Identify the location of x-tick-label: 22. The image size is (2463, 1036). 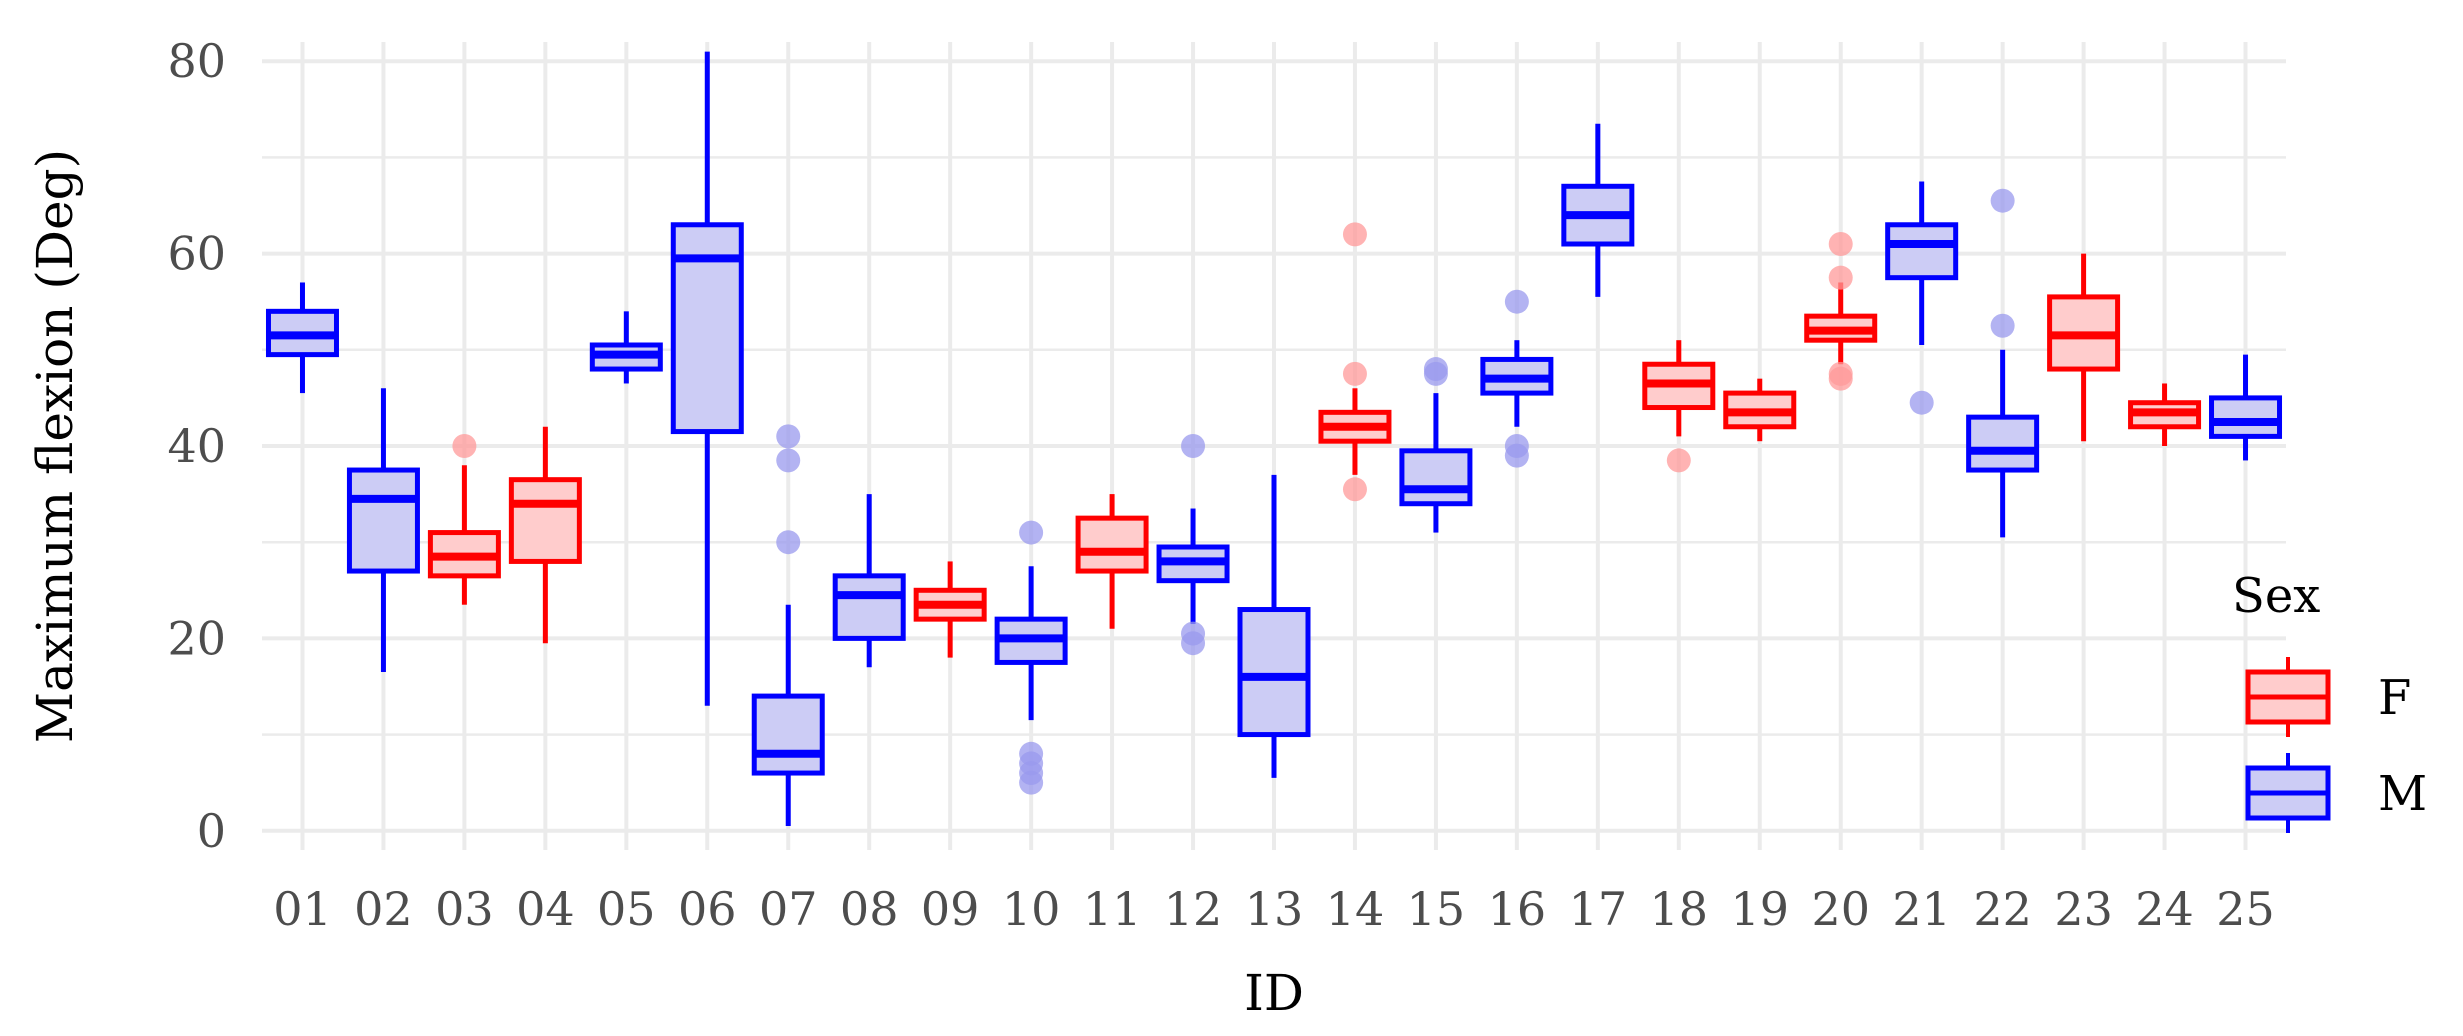
(2002, 909).